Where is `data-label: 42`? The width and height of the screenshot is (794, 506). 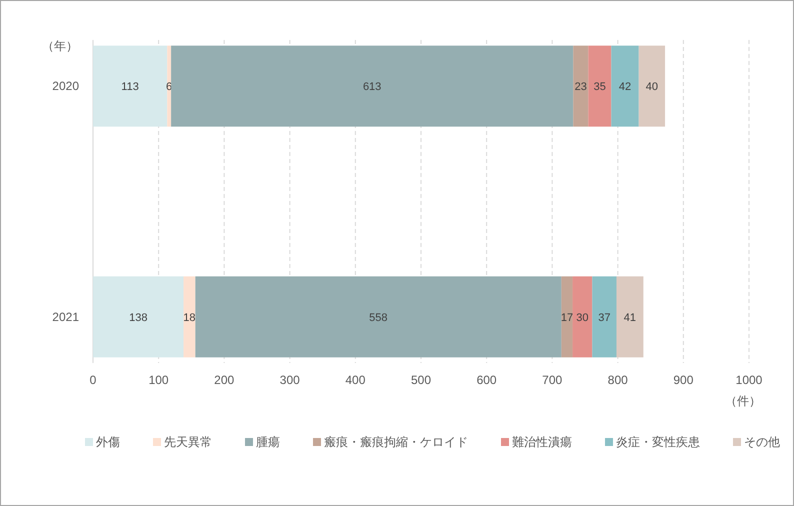 data-label: 42 is located at coordinates (625, 87).